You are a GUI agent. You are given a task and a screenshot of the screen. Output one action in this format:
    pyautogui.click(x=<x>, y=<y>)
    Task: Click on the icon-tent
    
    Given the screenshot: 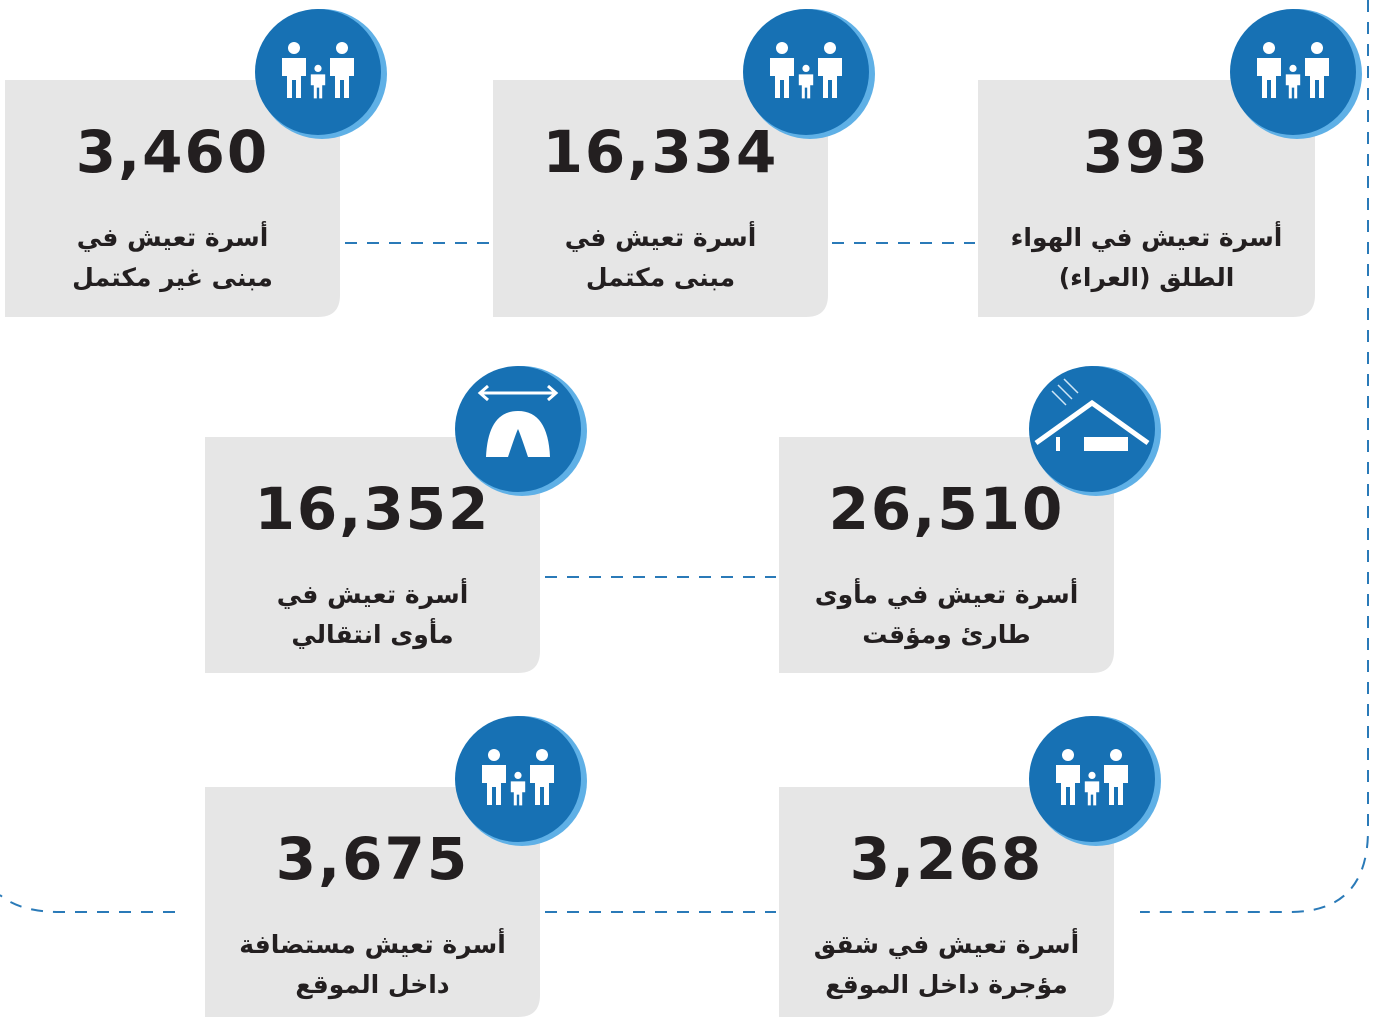 What is the action you would take?
    pyautogui.click(x=518, y=434)
    